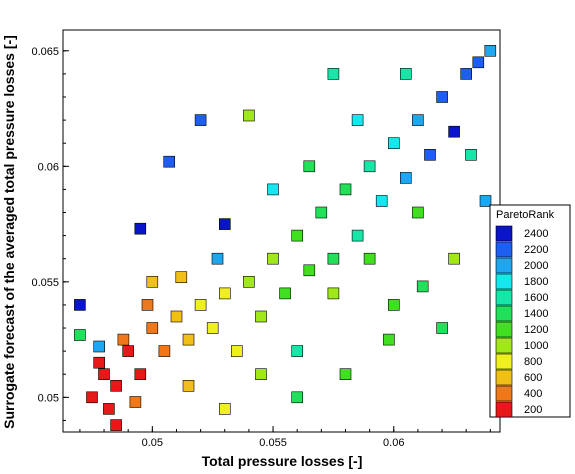 Image resolution: width=575 pixels, height=474 pixels. Describe the element at coordinates (525, 215) in the screenshot. I see `legend-title: ParetoRank` at that location.